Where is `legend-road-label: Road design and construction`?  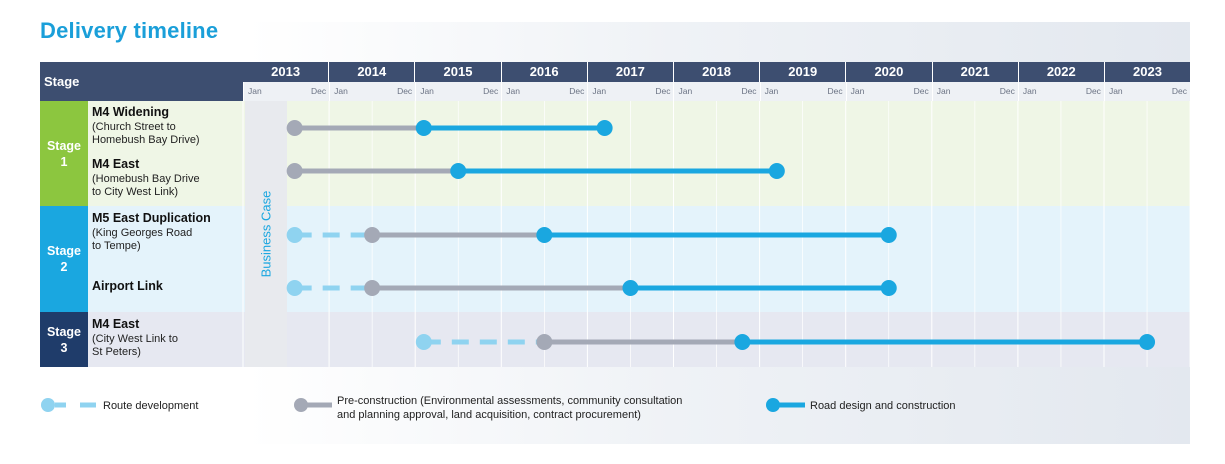 legend-road-label: Road design and construction is located at coordinates (883, 406).